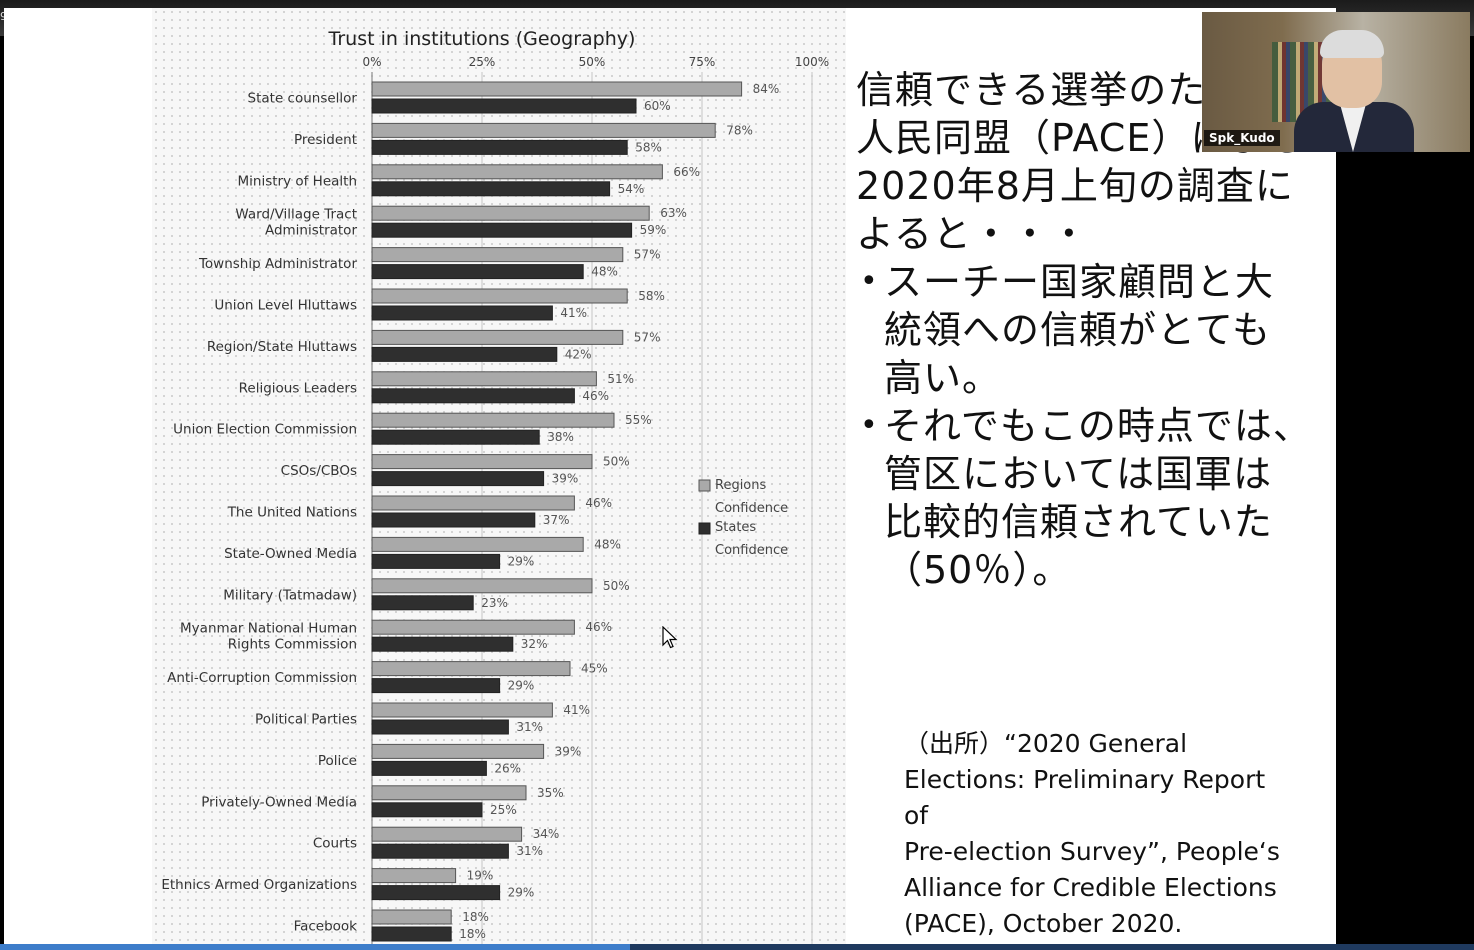 The width and height of the screenshot is (1474, 950). Describe the element at coordinates (277, 264) in the screenshot. I see `category-label: Township Administrator` at that location.